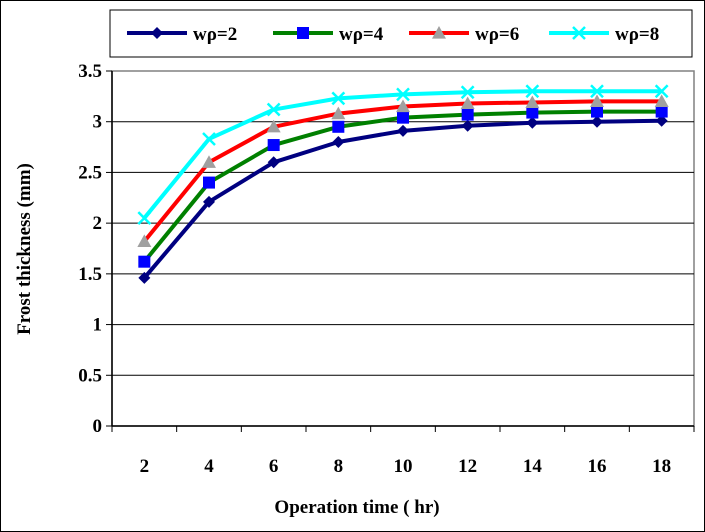 The image size is (705, 532). What do you see at coordinates (90, 172) in the screenshot?
I see `y-tick-label: 2.5` at bounding box center [90, 172].